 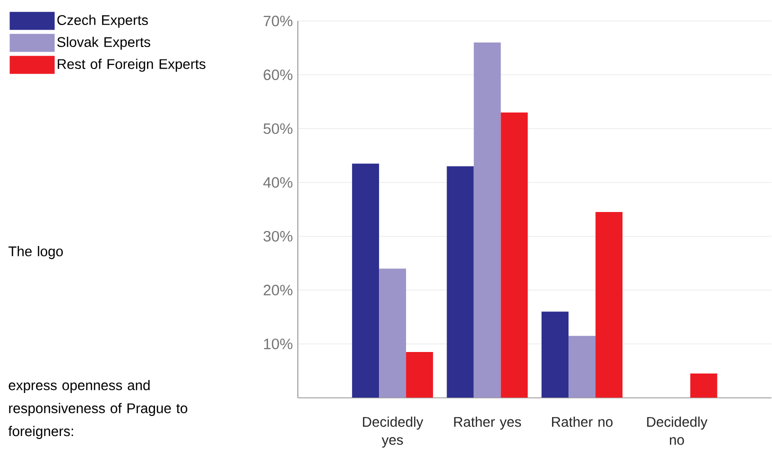 I want to click on x-tick-label: Decidedly yes, so click(x=393, y=432).